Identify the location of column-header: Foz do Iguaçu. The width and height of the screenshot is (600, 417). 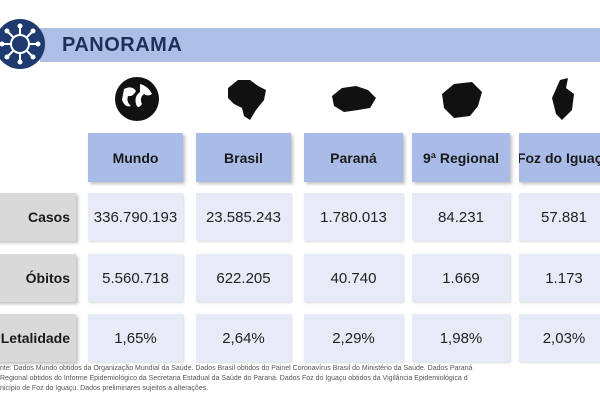
(559, 157).